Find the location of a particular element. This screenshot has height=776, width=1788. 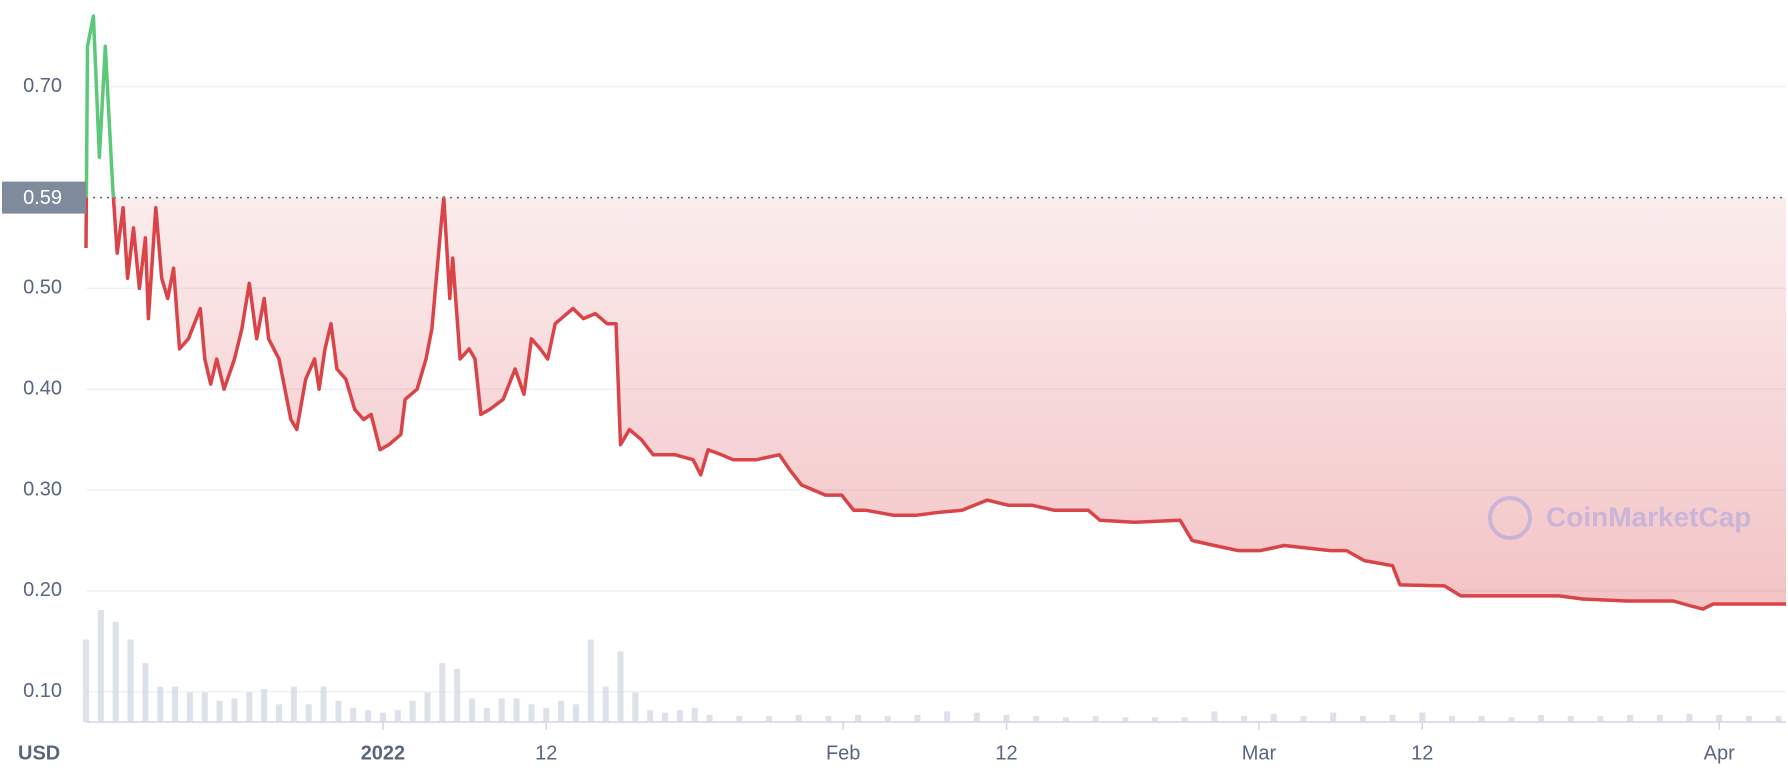

reference-label: 0.59 is located at coordinates (42, 198).